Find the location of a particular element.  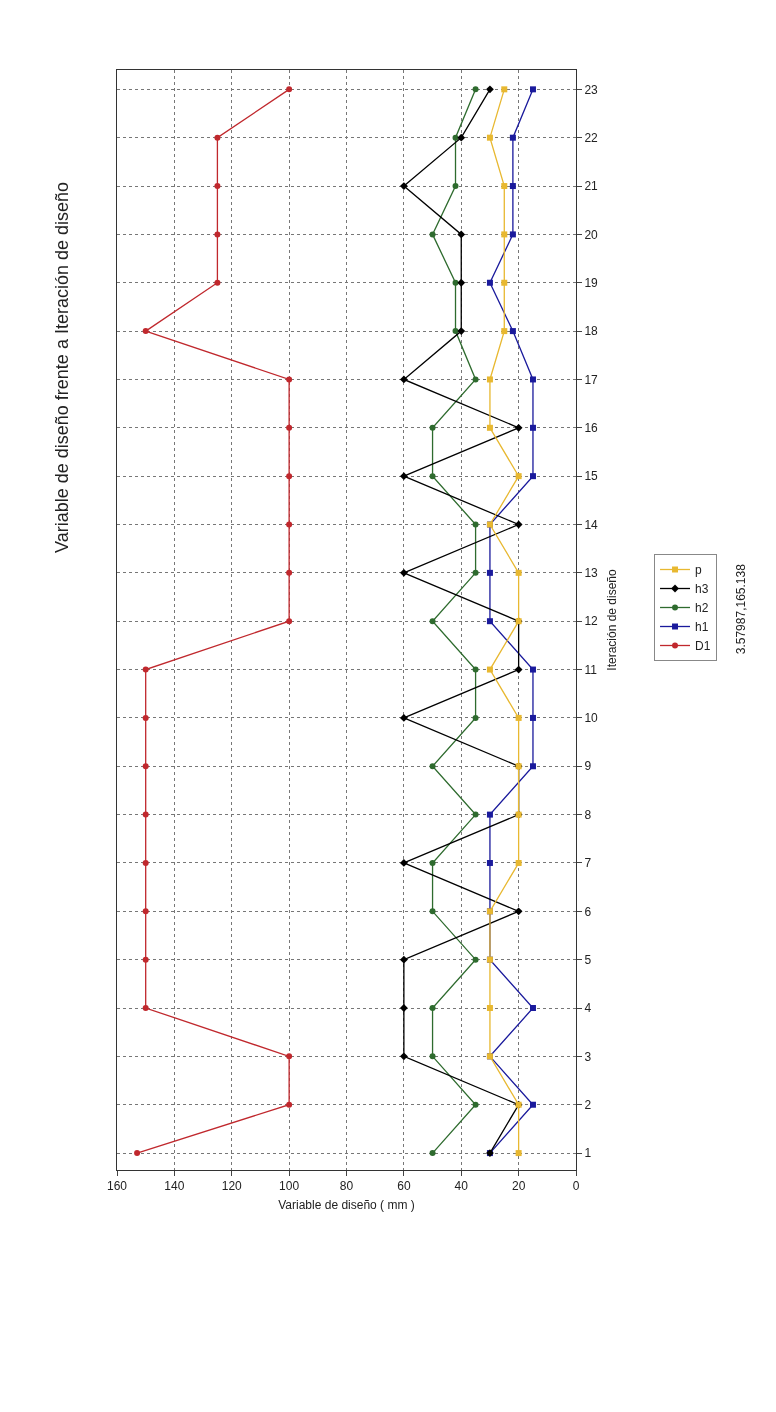

x-tick-label: 100 is located at coordinates (289, 1186).